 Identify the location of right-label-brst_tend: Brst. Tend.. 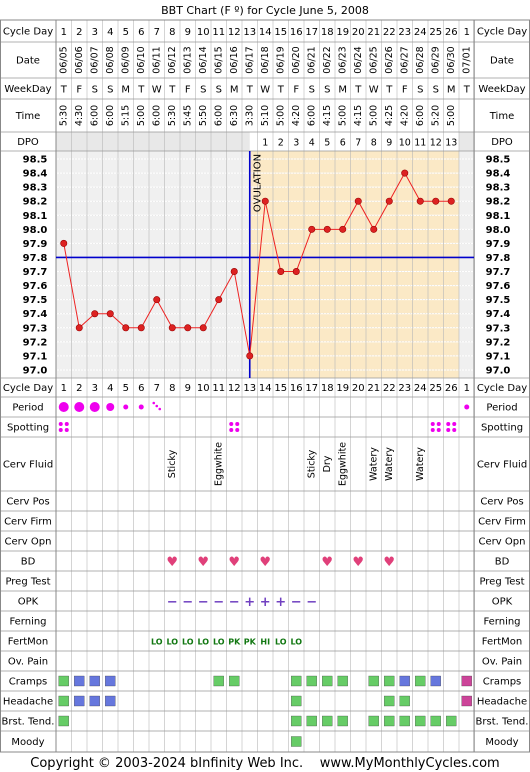
(502, 722).